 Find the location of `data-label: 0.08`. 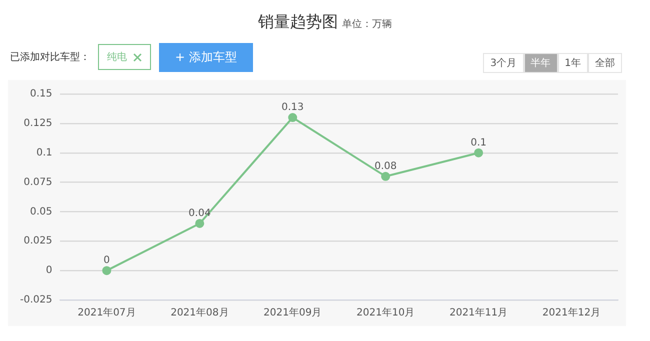

data-label: 0.08 is located at coordinates (385, 166).